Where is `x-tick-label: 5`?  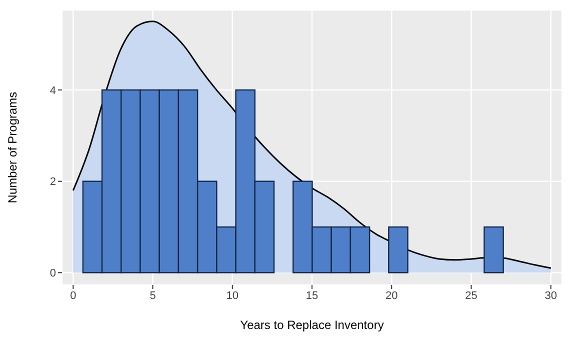 x-tick-label: 5 is located at coordinates (153, 296).